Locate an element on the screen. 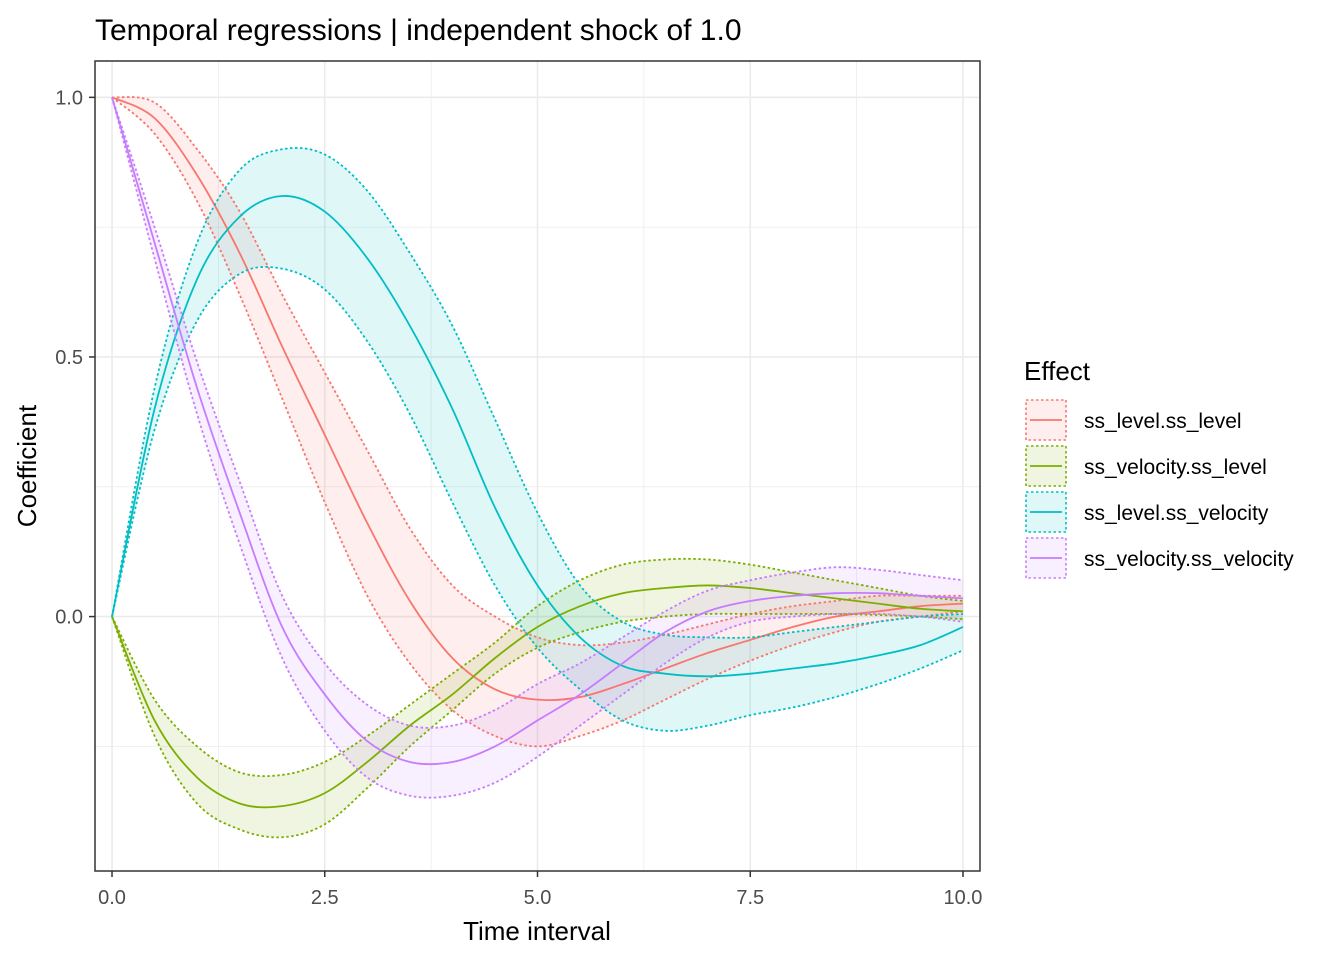 This screenshot has height=960, width=1344. legend-label-ss_level.ss_level: ss_level.ss_level is located at coordinates (1163, 421).